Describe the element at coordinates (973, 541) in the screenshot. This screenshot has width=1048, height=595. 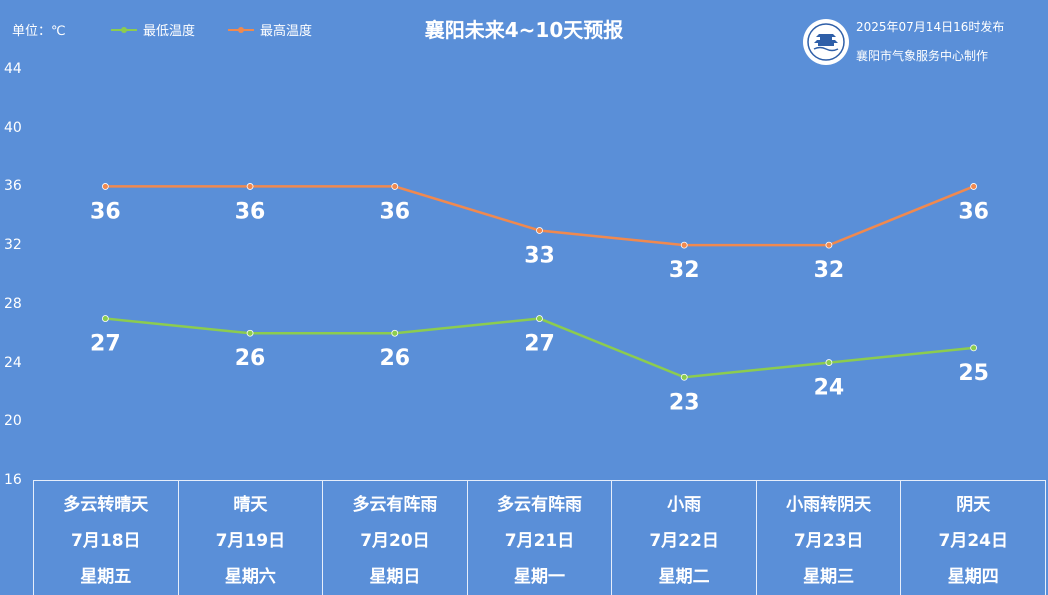
I see `date-text: 7月24日` at that location.